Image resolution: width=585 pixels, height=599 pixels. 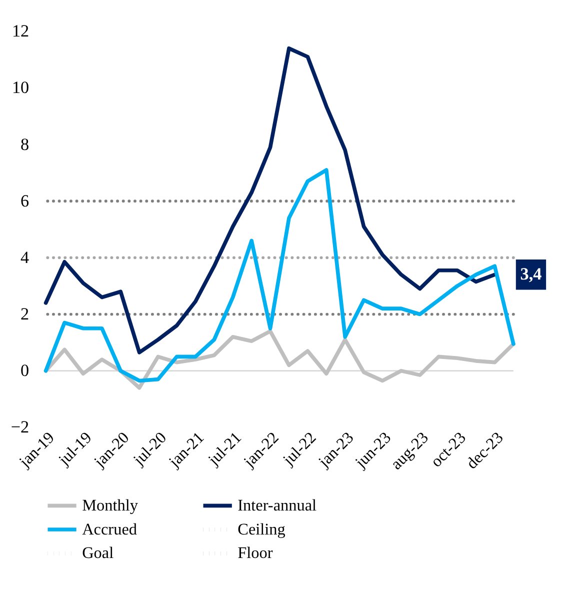 What do you see at coordinates (278, 505) in the screenshot?
I see `legend-label: Inter-annual` at bounding box center [278, 505].